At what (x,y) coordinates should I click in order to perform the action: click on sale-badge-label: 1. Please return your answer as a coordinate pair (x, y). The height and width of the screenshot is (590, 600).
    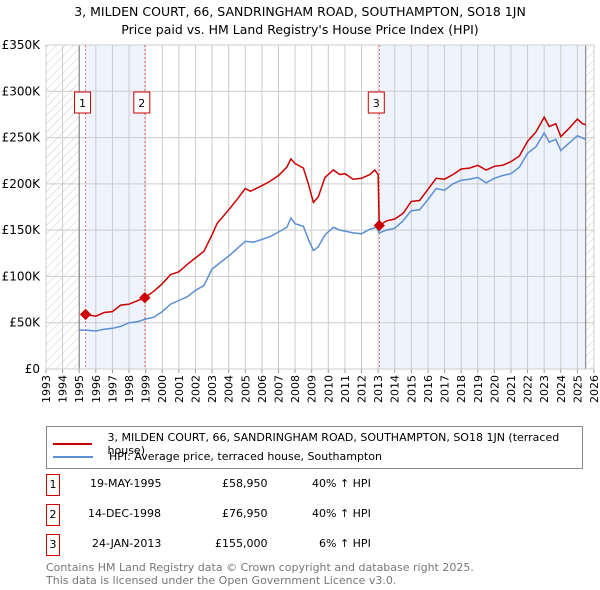
    Looking at the image, I should click on (82, 103).